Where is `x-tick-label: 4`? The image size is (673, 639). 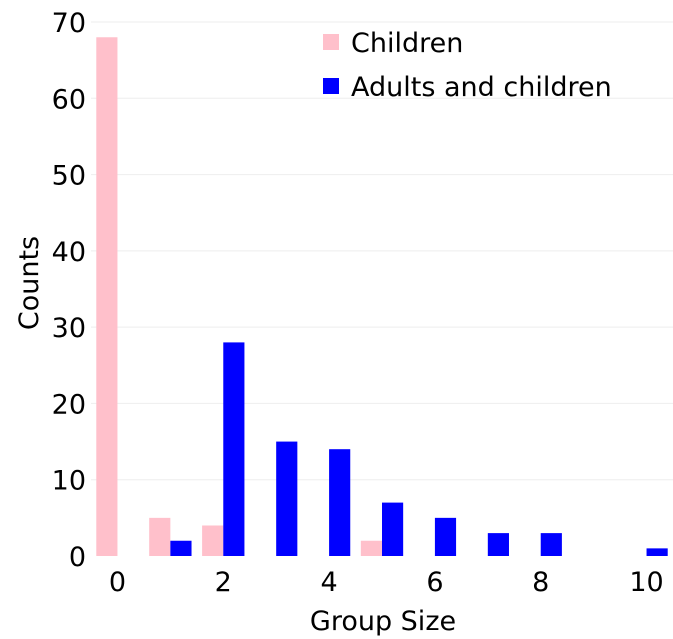 x-tick-label: 4 is located at coordinates (328, 582).